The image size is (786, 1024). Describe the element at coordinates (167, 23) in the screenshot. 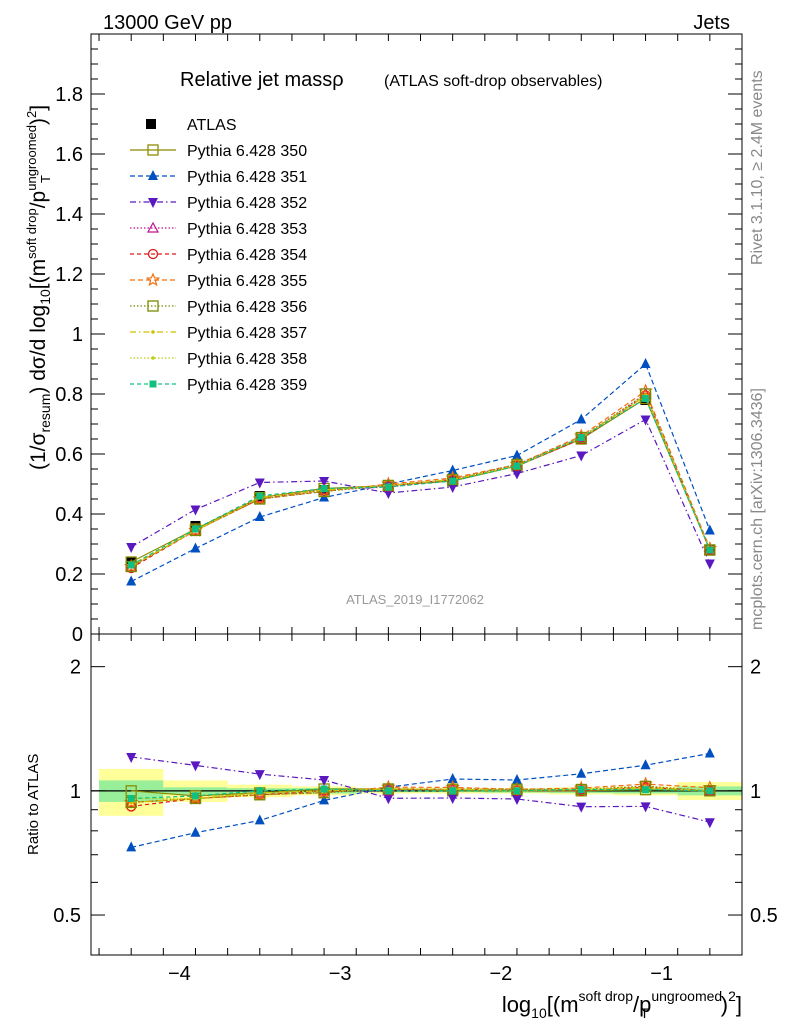

I see `header-left: 13000 GeV pp` at that location.